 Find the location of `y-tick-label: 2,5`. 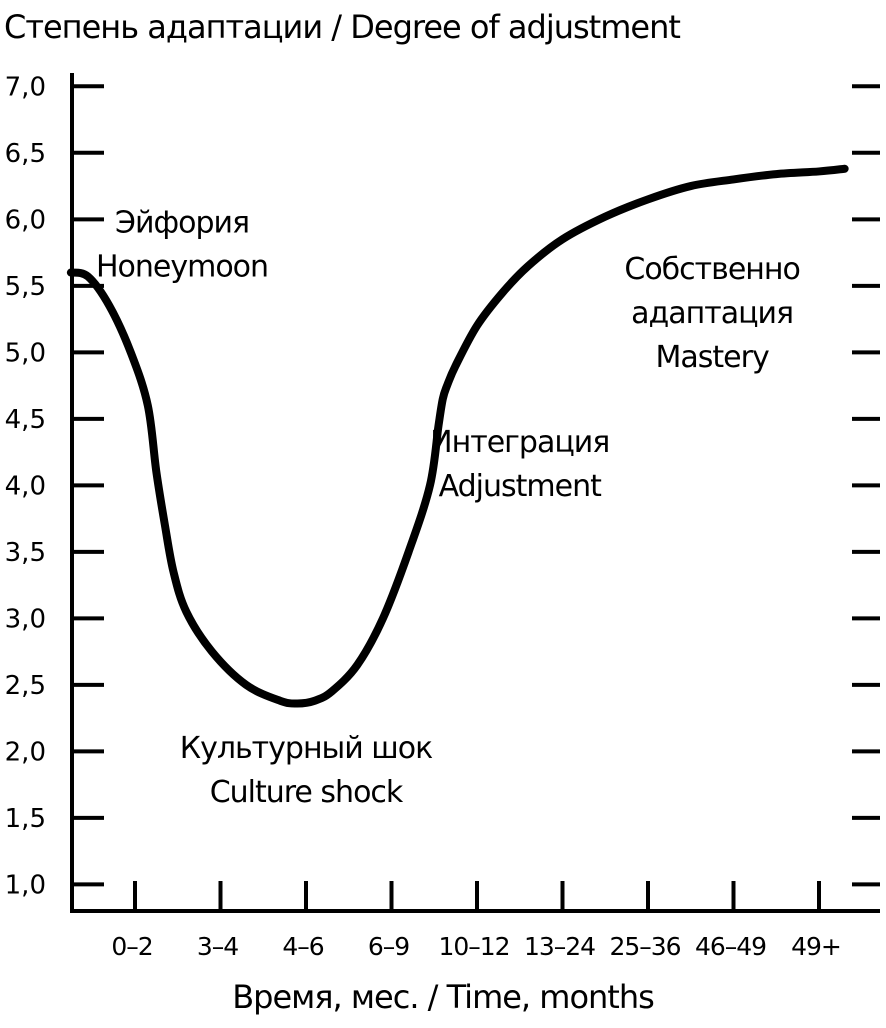

y-tick-label: 2,5 is located at coordinates (25, 686).